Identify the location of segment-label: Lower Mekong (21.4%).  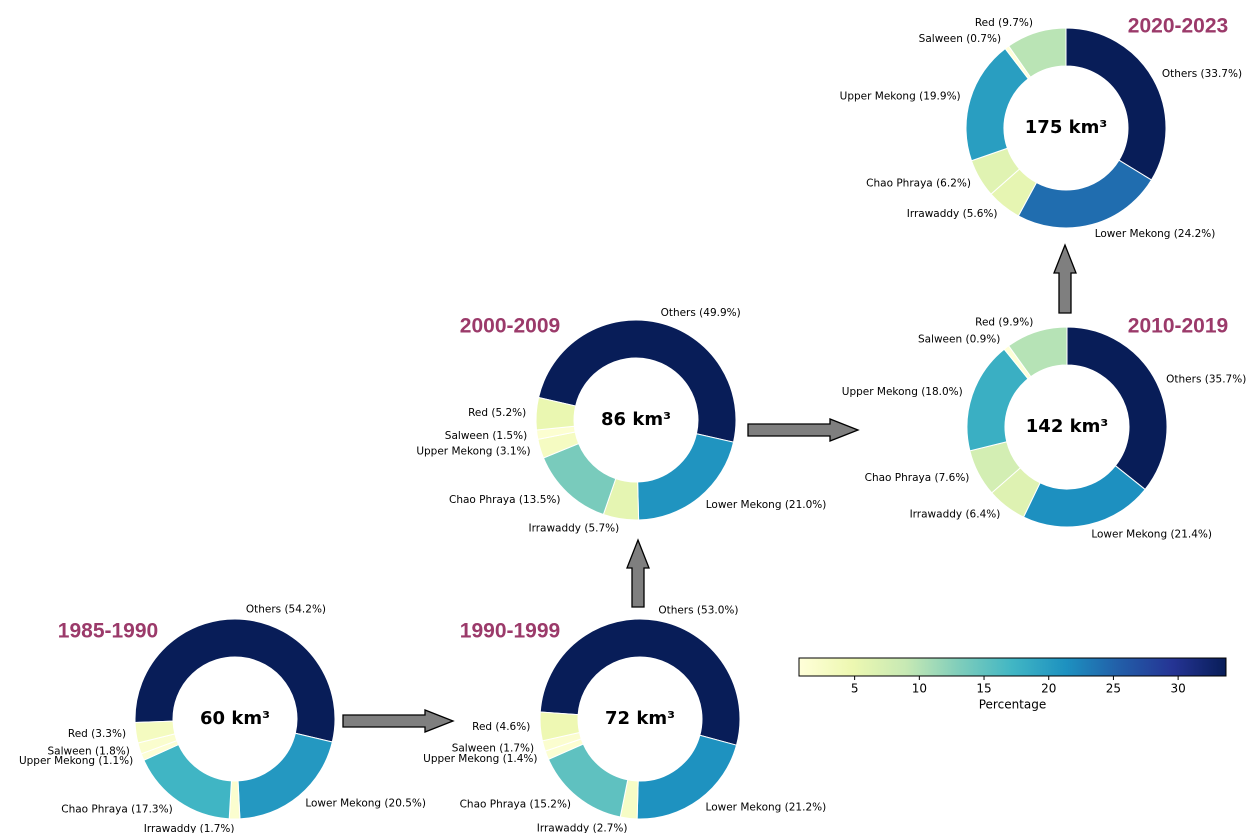
(1151, 534).